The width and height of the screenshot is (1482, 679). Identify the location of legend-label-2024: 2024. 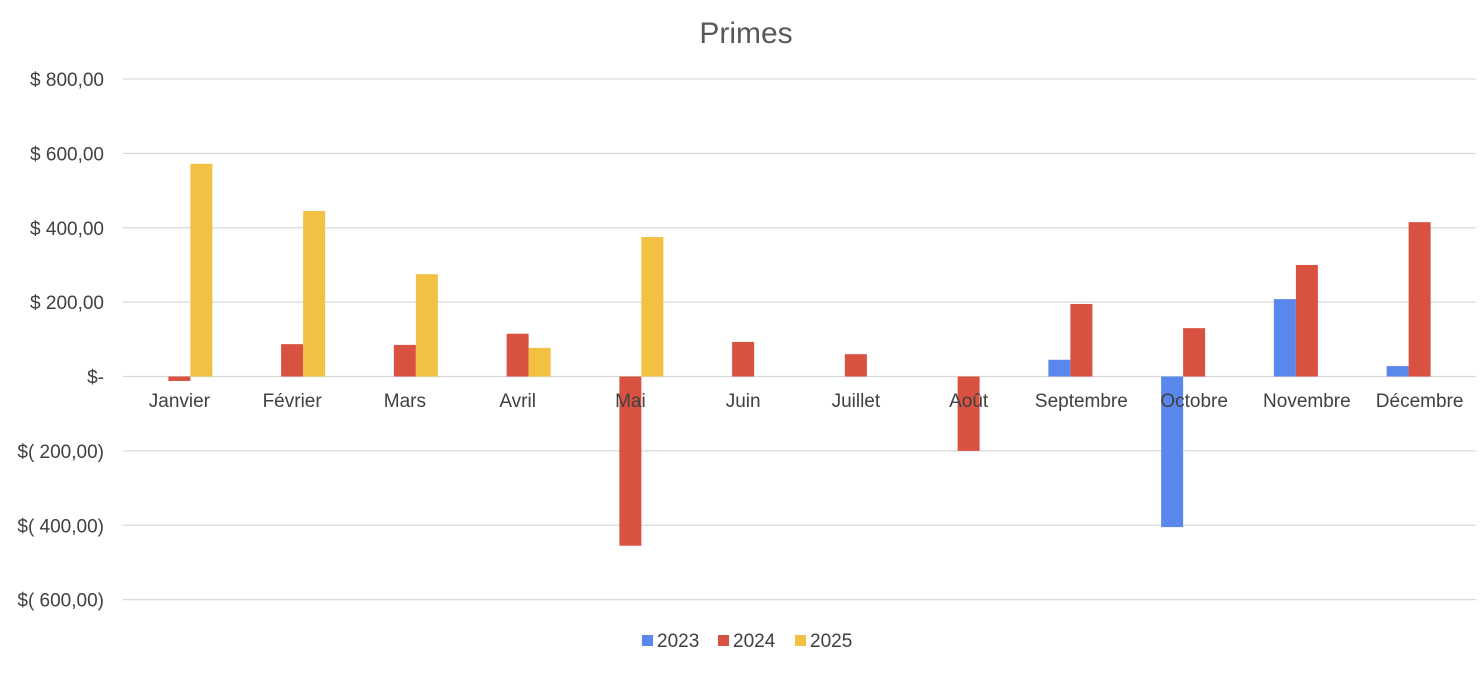
(754, 641).